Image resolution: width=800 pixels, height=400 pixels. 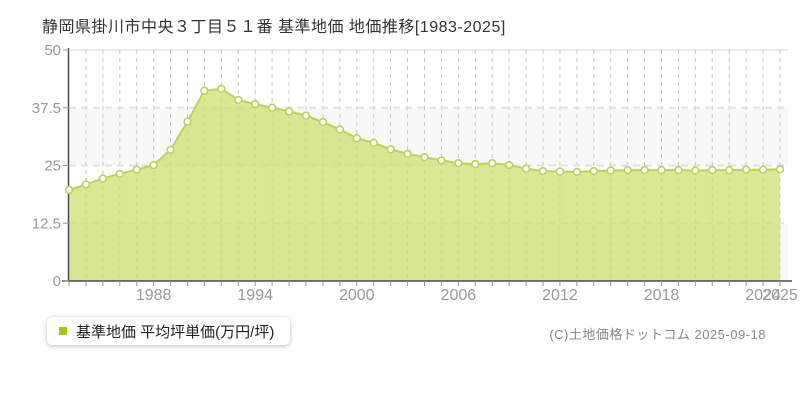 I want to click on y-tick-label: 50, so click(x=52, y=50).